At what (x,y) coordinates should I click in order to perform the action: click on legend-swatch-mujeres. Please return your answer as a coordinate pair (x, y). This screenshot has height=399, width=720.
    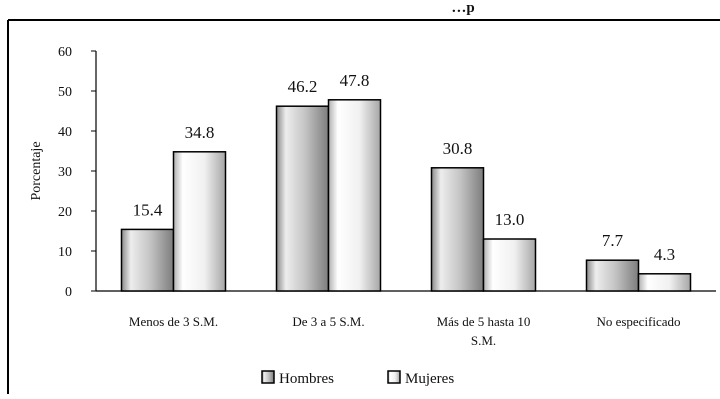
    Looking at the image, I should click on (394, 377).